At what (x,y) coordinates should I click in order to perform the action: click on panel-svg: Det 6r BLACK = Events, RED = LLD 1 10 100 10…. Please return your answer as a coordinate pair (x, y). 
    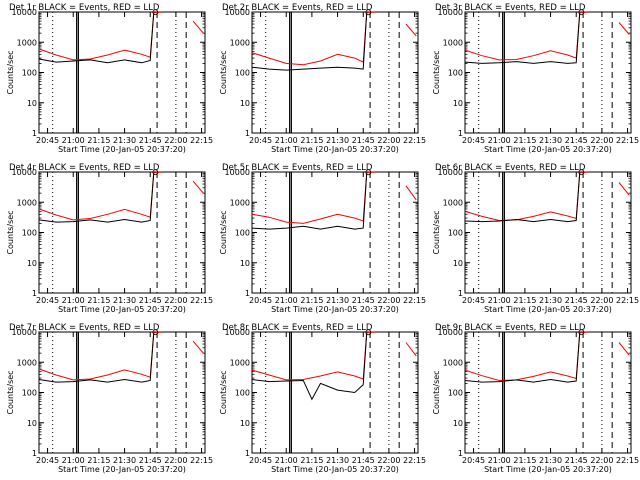
    Looking at the image, I should click on (535, 238).